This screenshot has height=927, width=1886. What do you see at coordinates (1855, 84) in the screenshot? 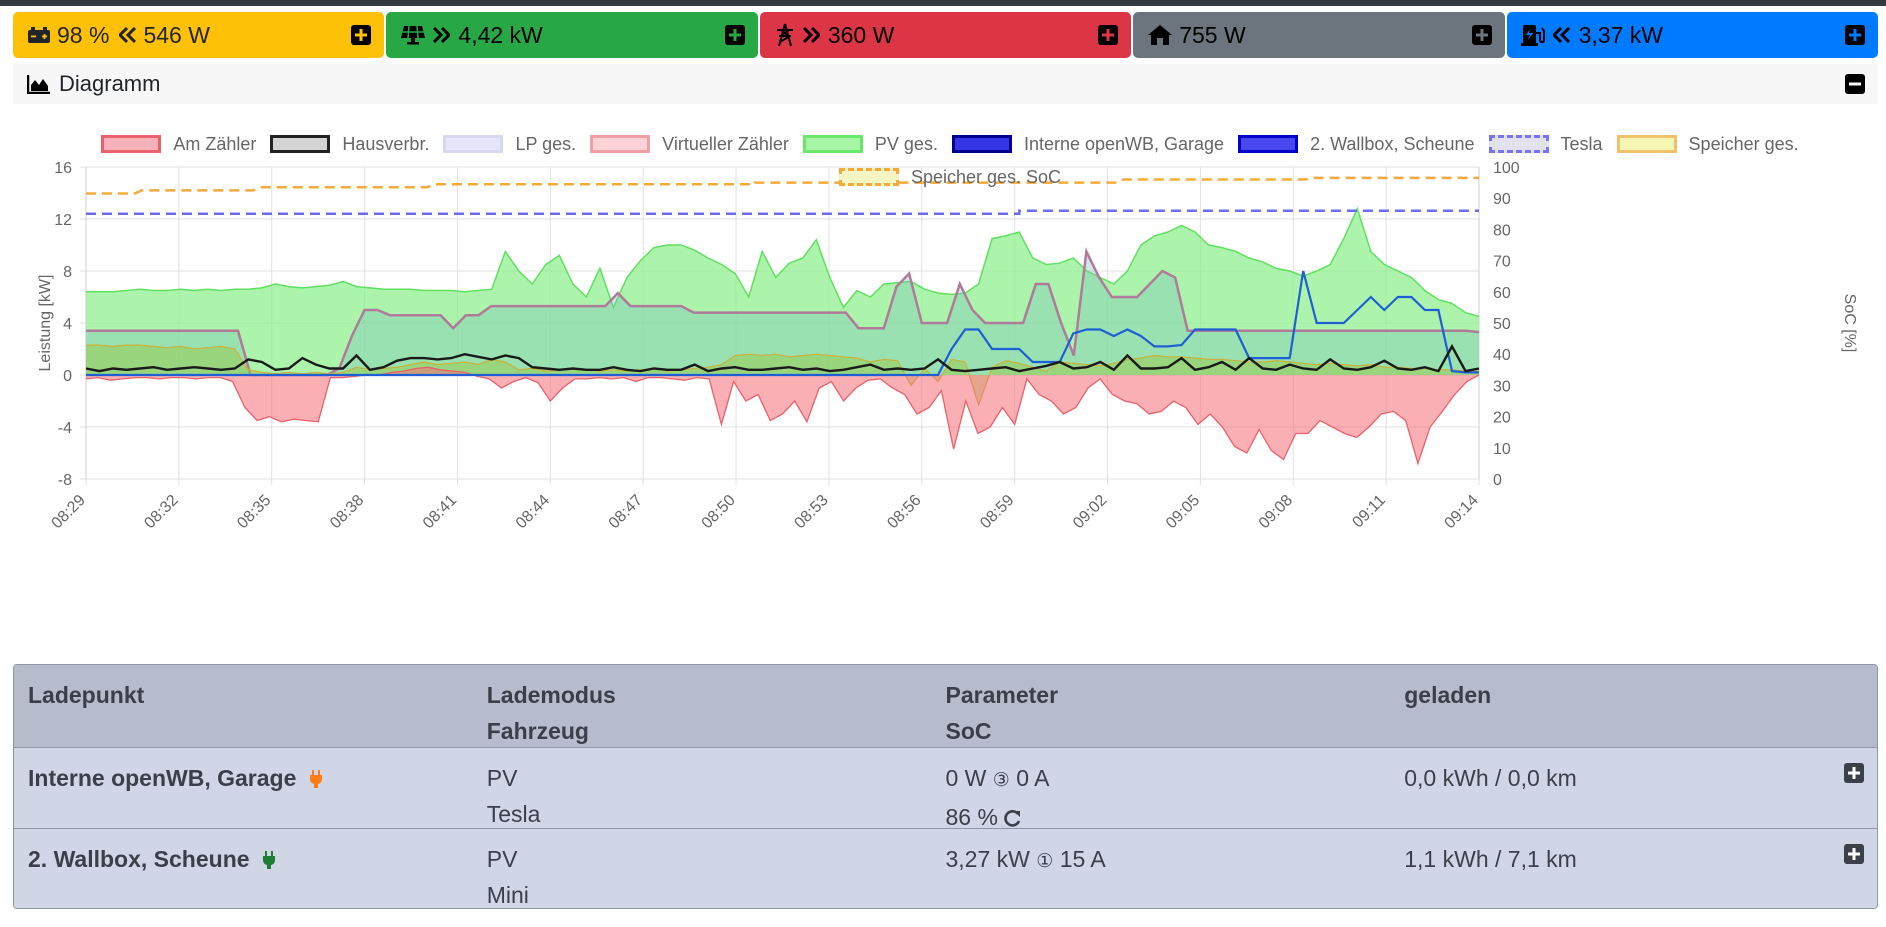
I see `minus-square-icon` at bounding box center [1855, 84].